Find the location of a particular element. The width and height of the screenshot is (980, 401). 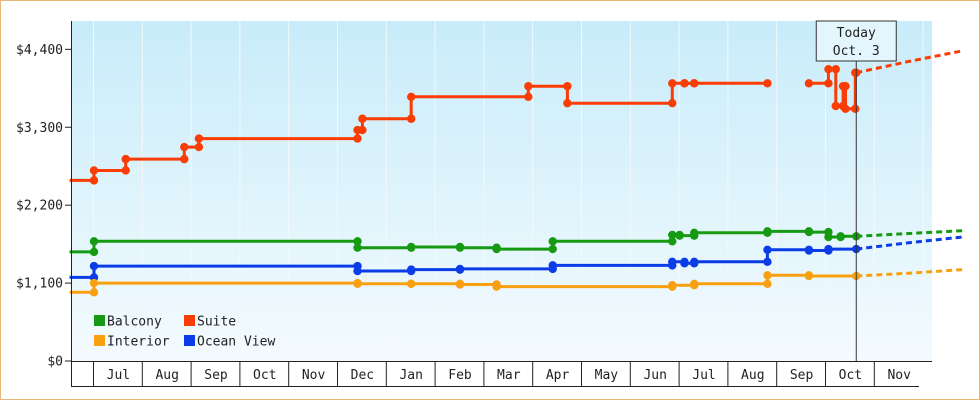

series-interior is located at coordinates (516, 282).